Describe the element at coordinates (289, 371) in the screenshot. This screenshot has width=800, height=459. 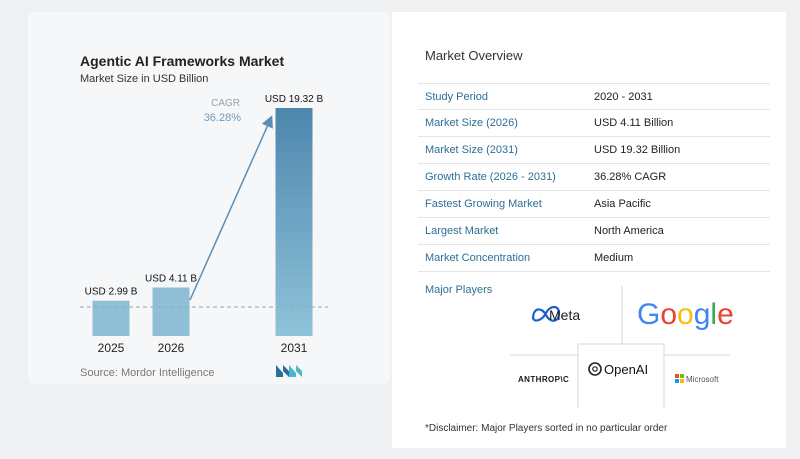
I see `mordor-intelligence-logo-icon` at that location.